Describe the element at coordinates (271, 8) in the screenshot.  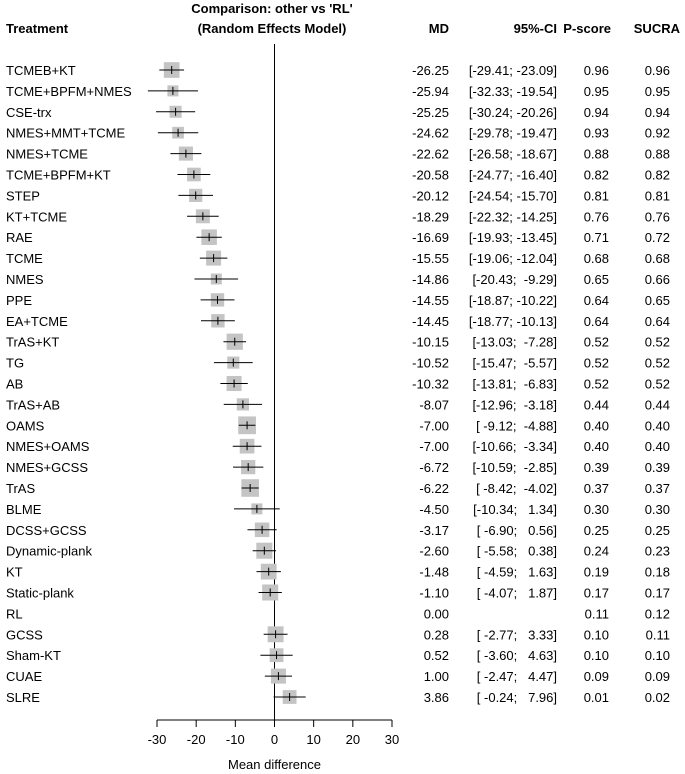
I see `plot-title: Comparison: other vs 'RL'` at that location.